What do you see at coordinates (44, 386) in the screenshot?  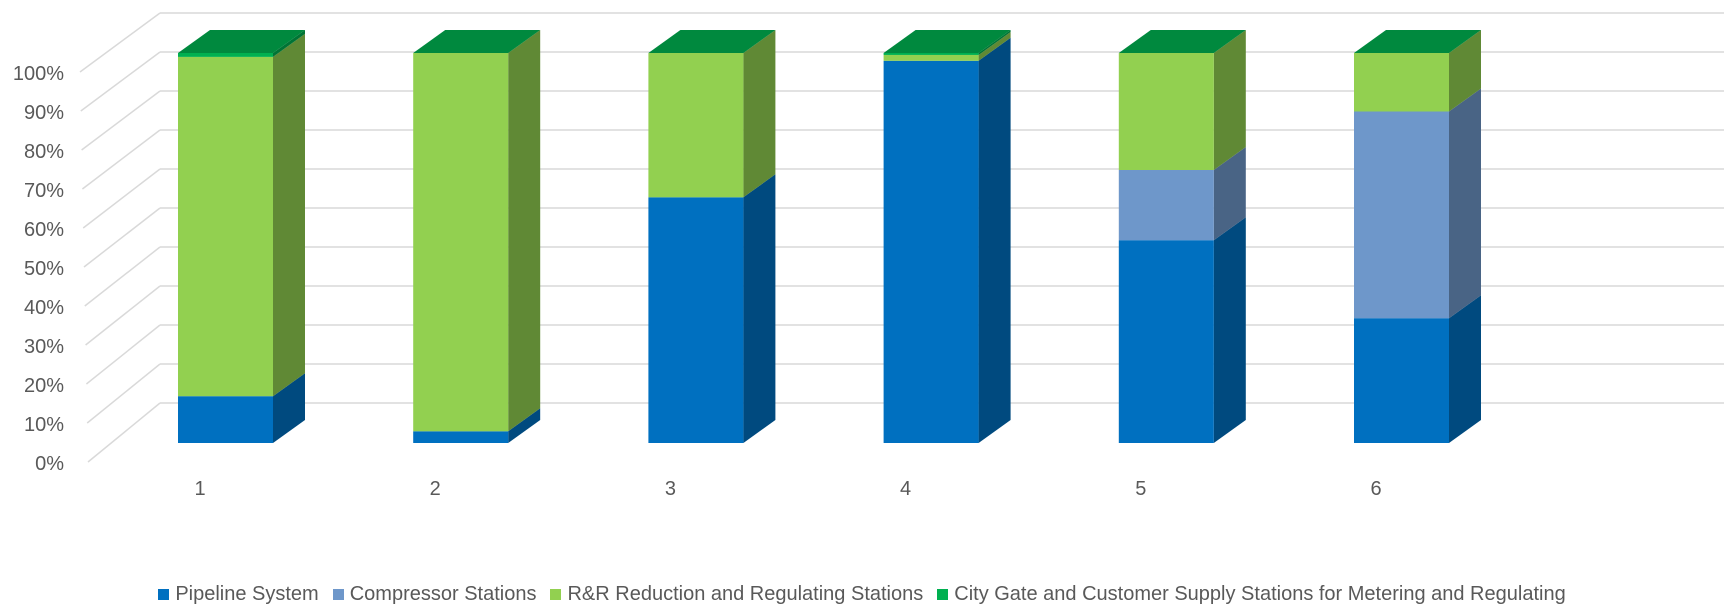 I see `y-tick-label: 20%` at bounding box center [44, 386].